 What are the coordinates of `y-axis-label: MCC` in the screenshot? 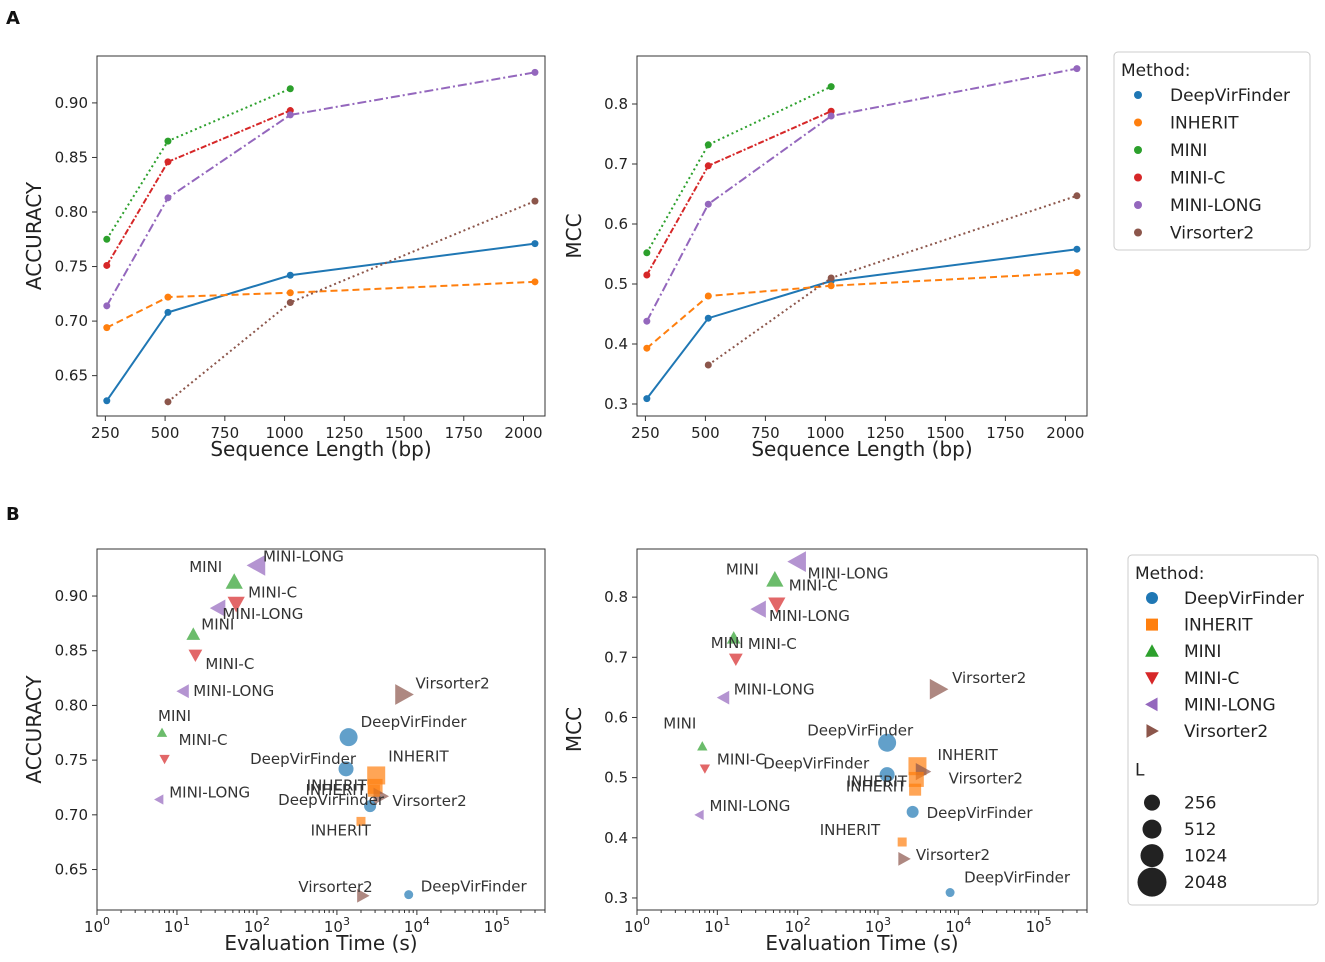 It's located at (574, 729).